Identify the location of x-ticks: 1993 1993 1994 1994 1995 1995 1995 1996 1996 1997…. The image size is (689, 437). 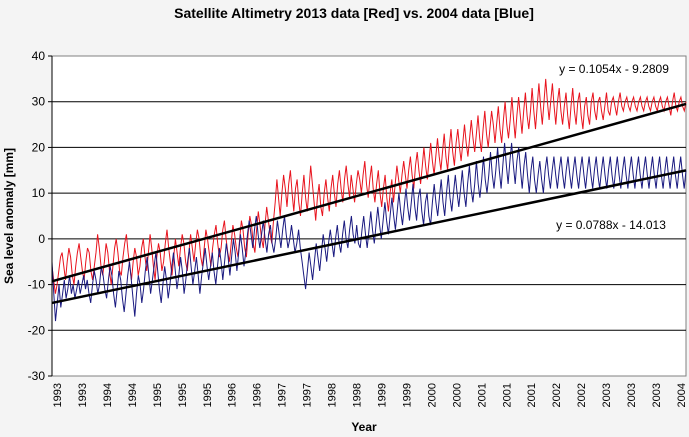
(370, 395).